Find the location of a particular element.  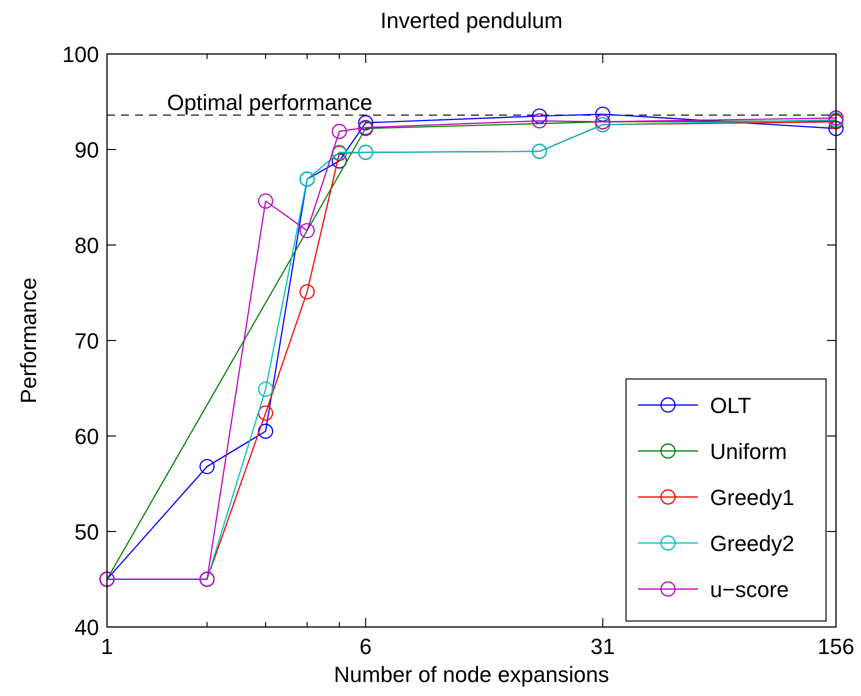

legend-label: Uniform is located at coordinates (749, 451).